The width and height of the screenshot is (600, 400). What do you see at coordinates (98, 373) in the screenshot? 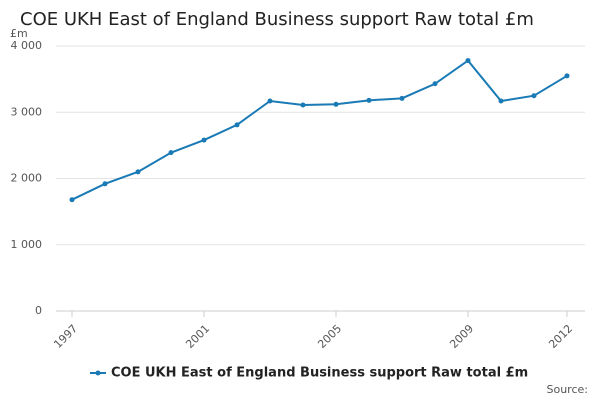
I see `legend-marker` at bounding box center [98, 373].